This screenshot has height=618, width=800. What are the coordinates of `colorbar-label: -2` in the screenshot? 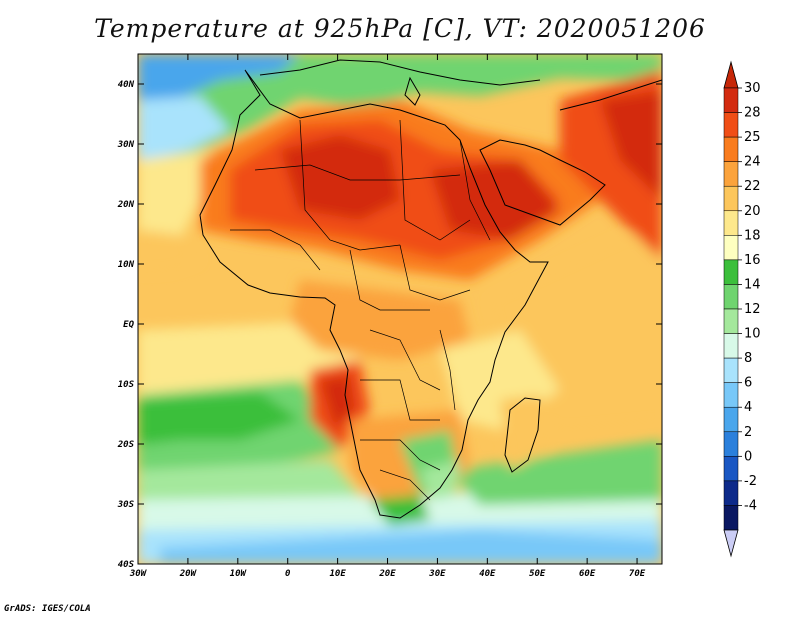 It's located at (750, 481).